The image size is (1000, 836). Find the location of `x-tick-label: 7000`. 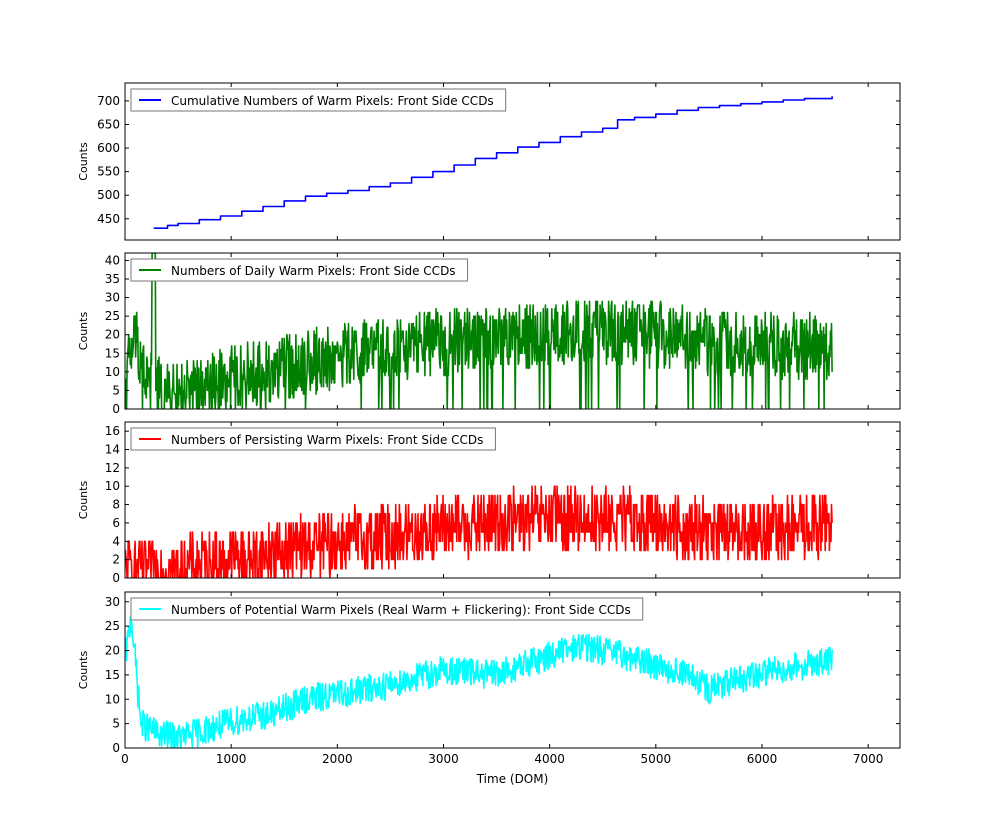

x-tick-label: 7000 is located at coordinates (868, 759).